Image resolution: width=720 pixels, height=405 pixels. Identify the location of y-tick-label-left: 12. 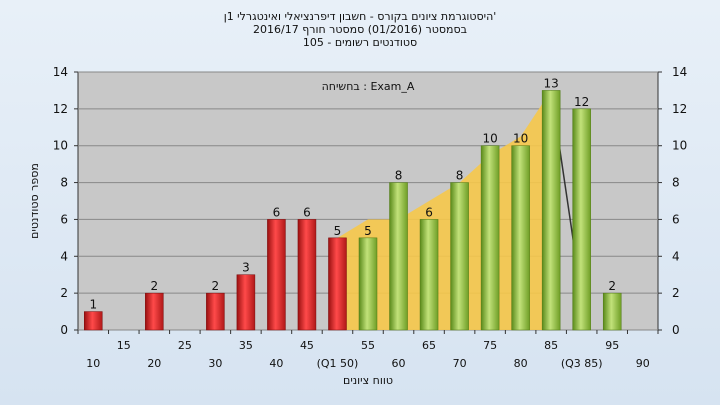
(60, 109).